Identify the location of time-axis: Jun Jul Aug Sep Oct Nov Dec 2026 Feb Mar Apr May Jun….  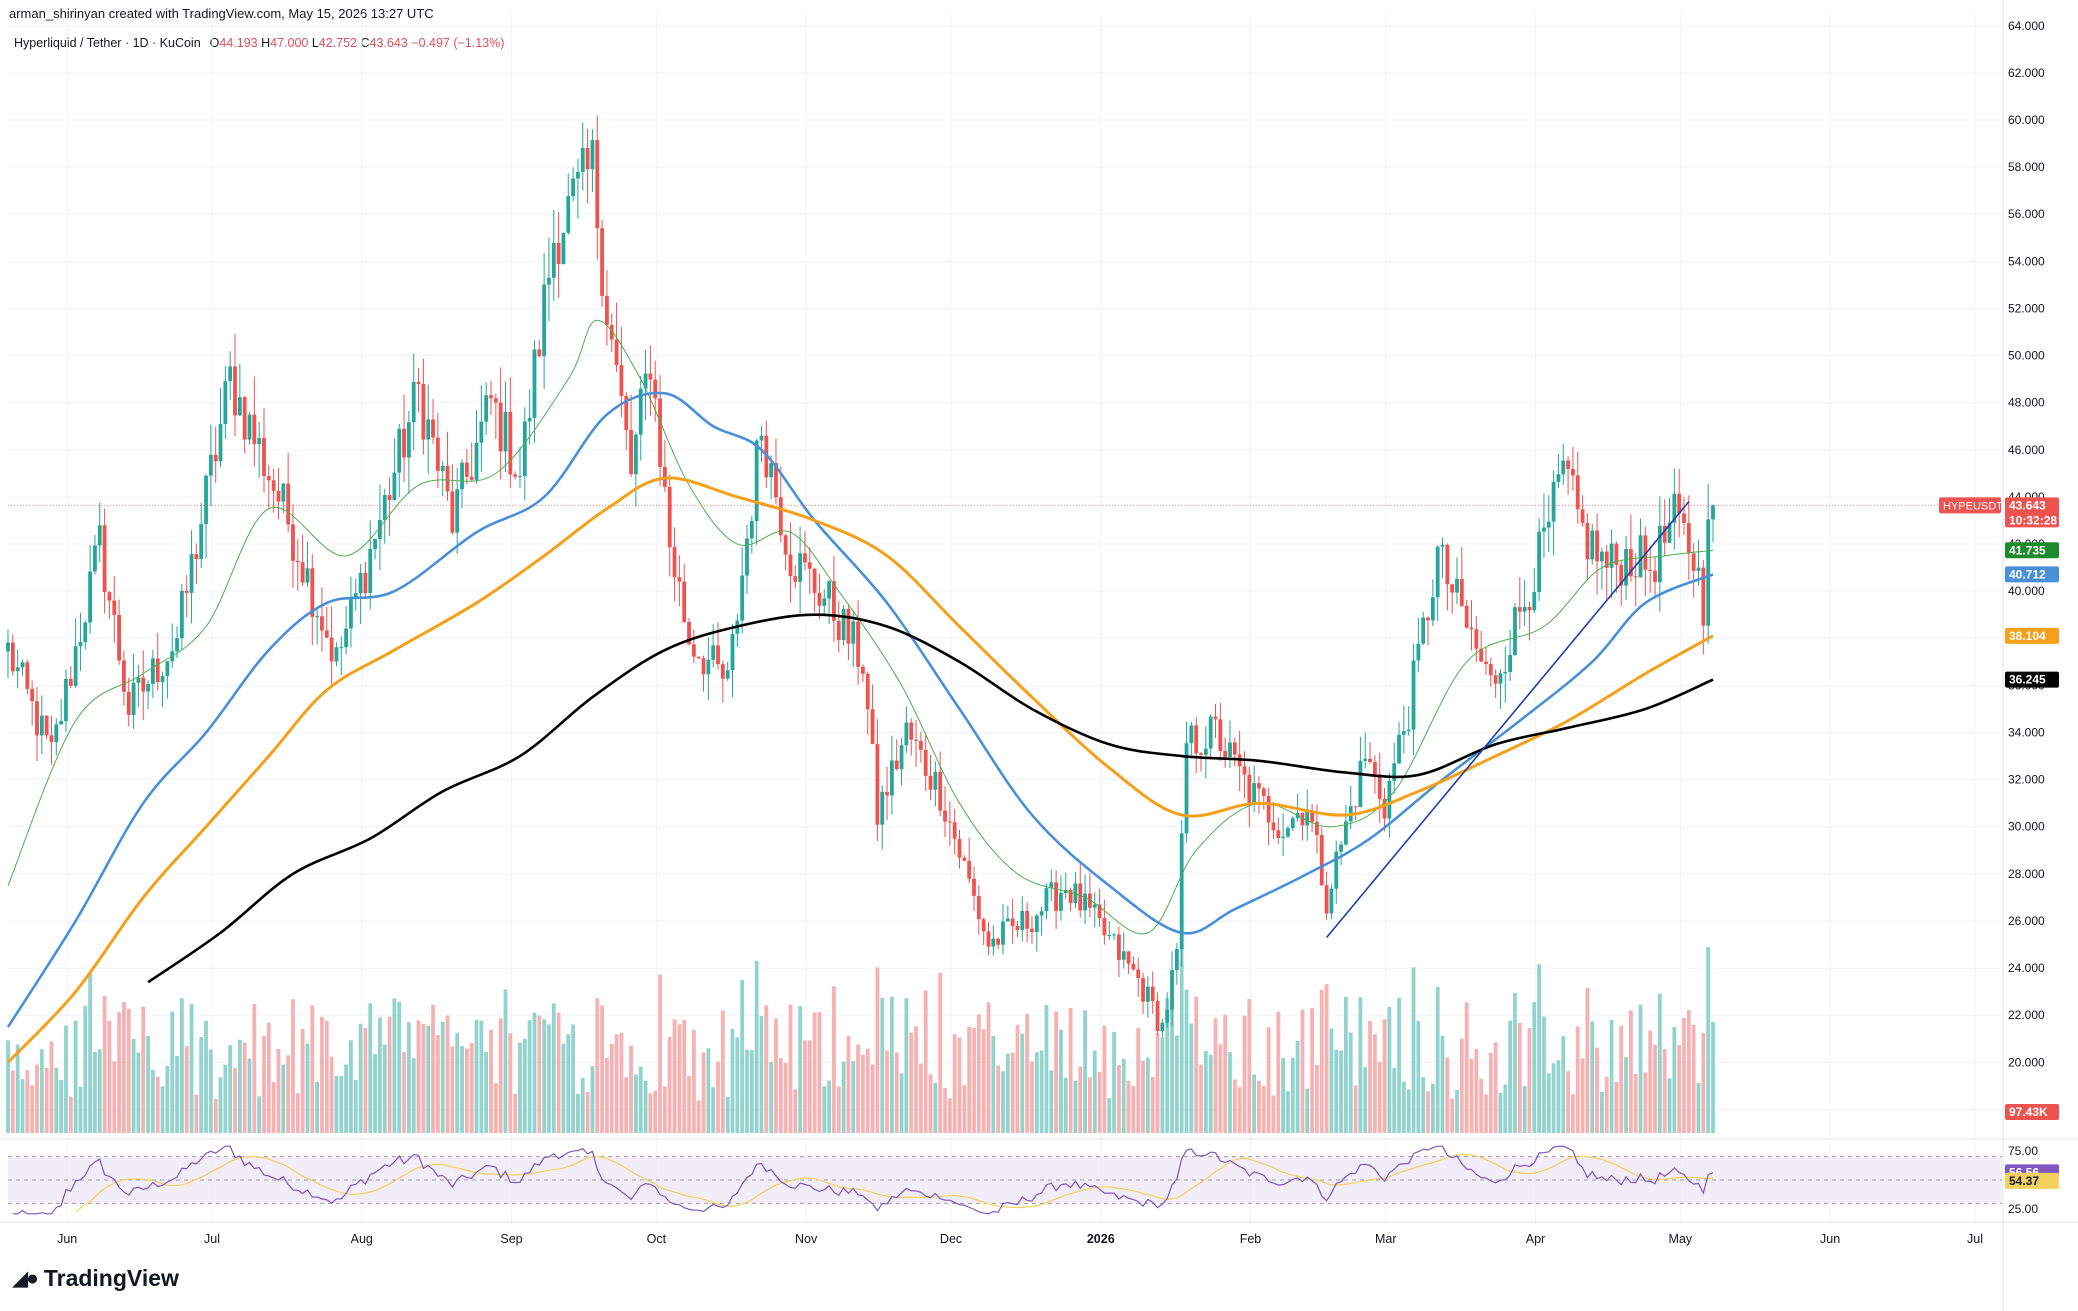
(1020, 1239).